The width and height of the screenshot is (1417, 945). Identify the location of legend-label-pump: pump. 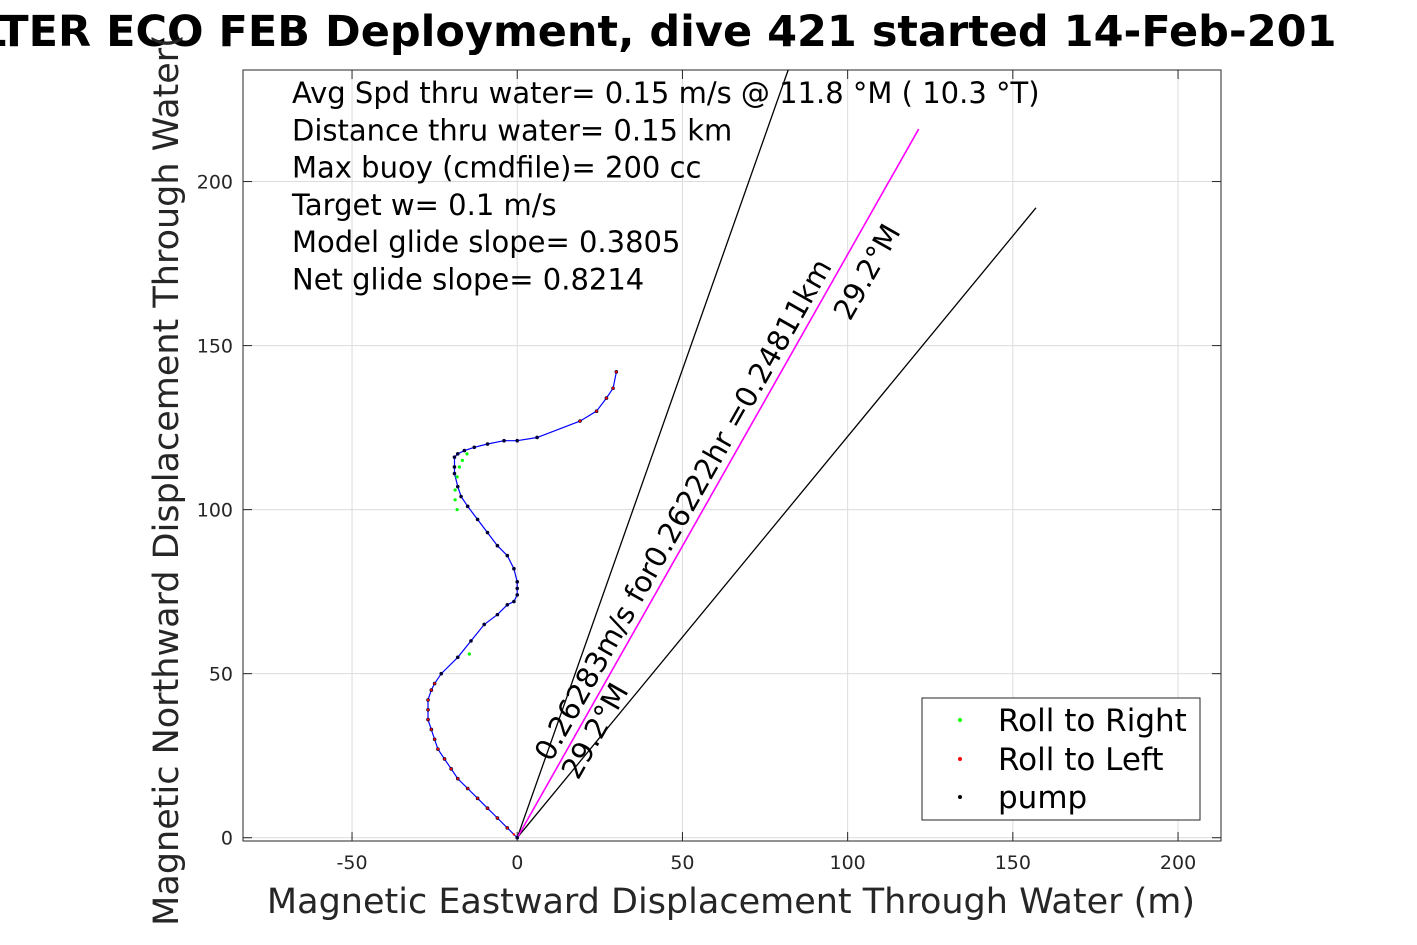
(1042, 798).